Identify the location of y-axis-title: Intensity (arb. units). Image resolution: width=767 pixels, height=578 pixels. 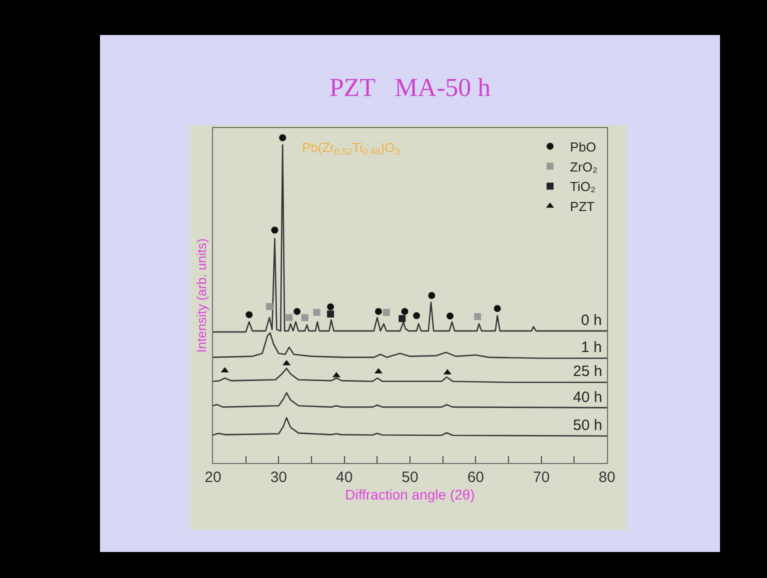
(201, 295).